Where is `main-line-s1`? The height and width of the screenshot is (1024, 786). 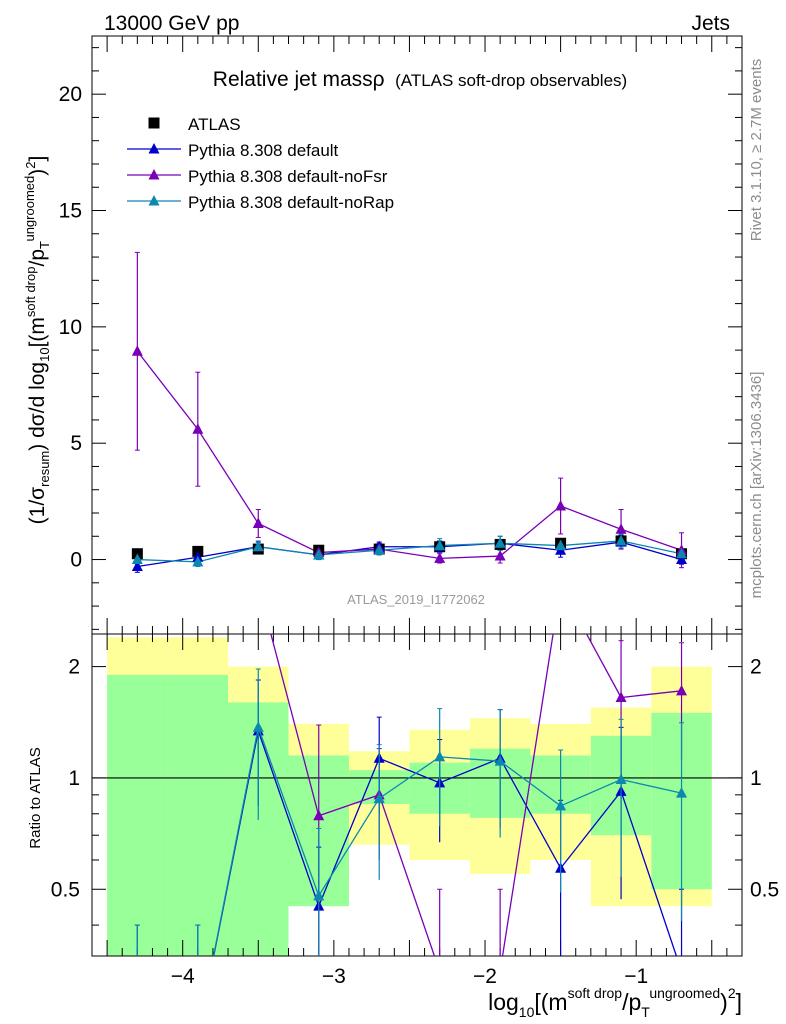
main-line-s1 is located at coordinates (409, 554).